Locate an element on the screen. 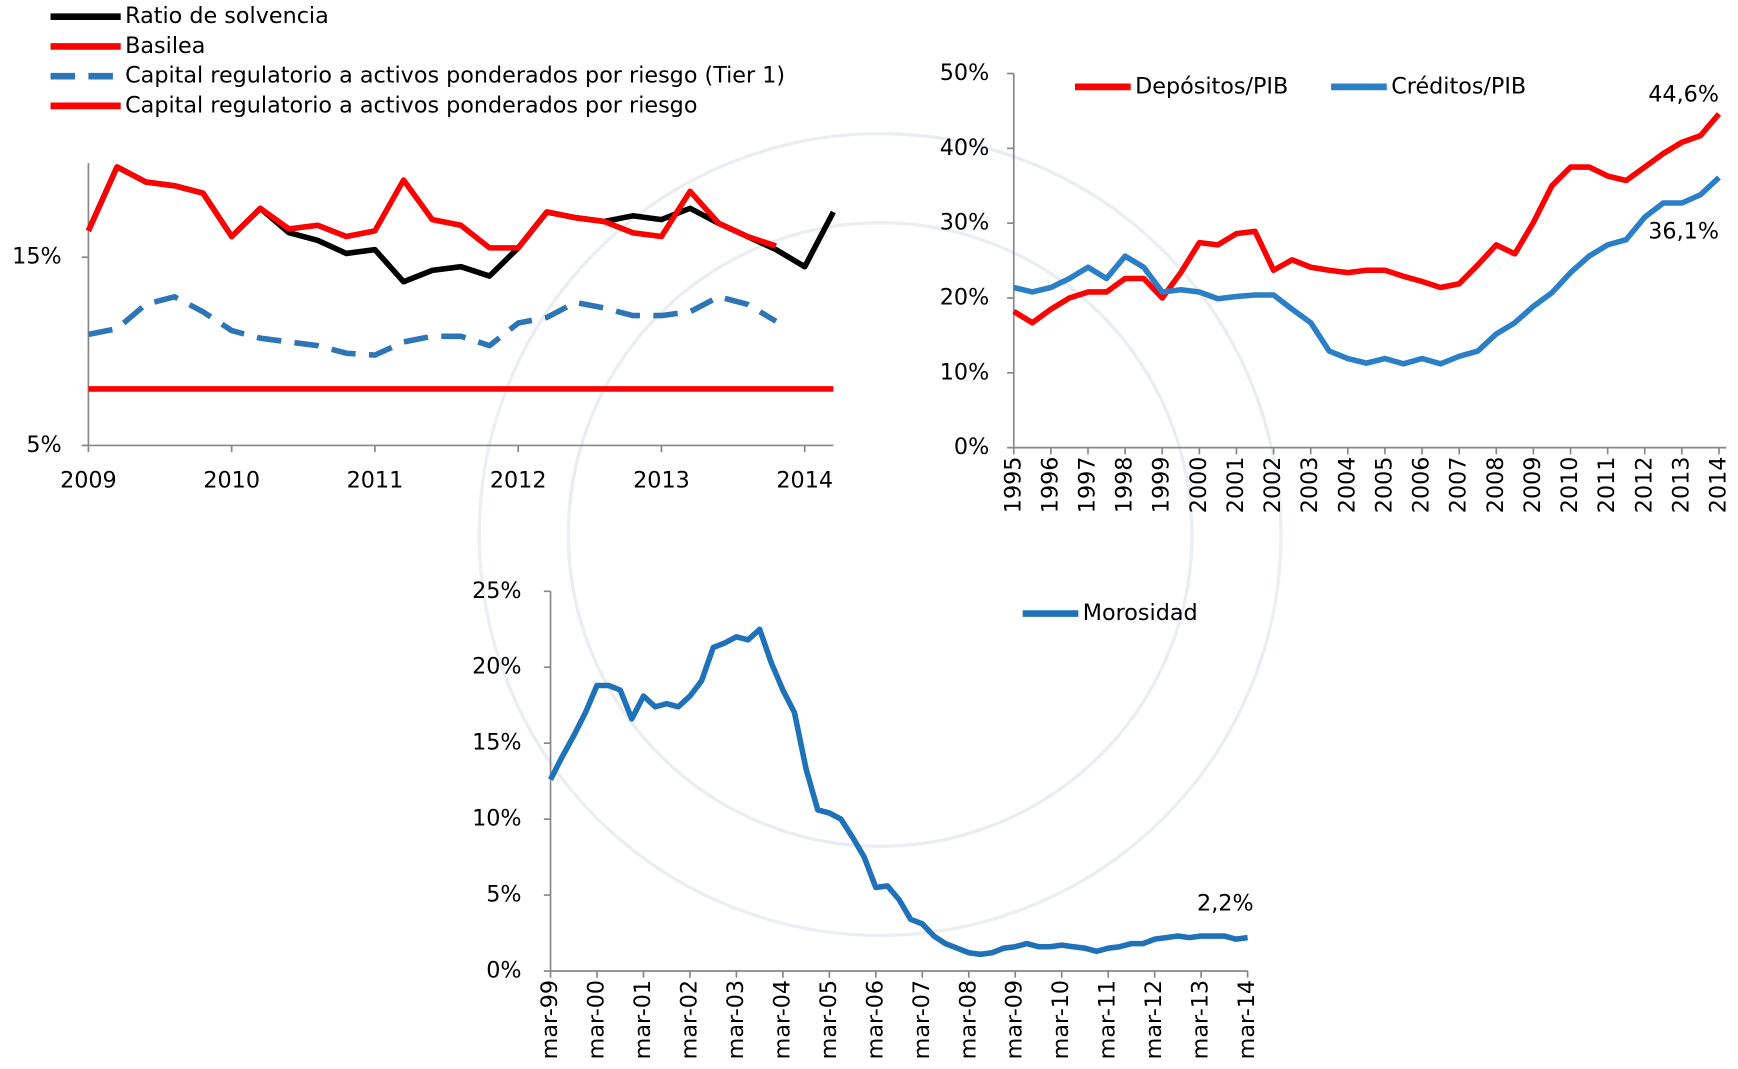 This screenshot has height=1069, width=1738. x-tick-label: mar-13 is located at coordinates (1201, 1019).